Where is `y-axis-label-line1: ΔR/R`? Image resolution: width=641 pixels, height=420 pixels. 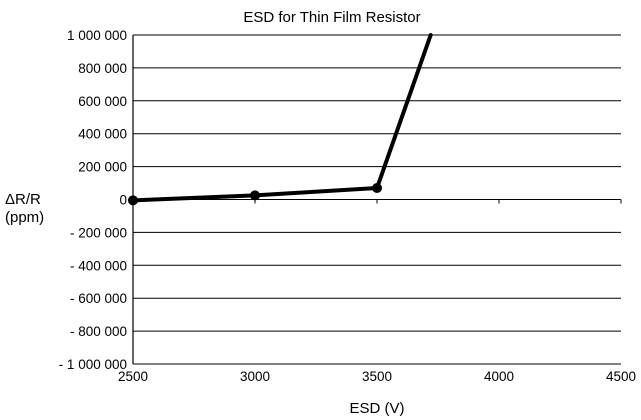
y-axis-label-line1: ΔR/R is located at coordinates (23, 199).